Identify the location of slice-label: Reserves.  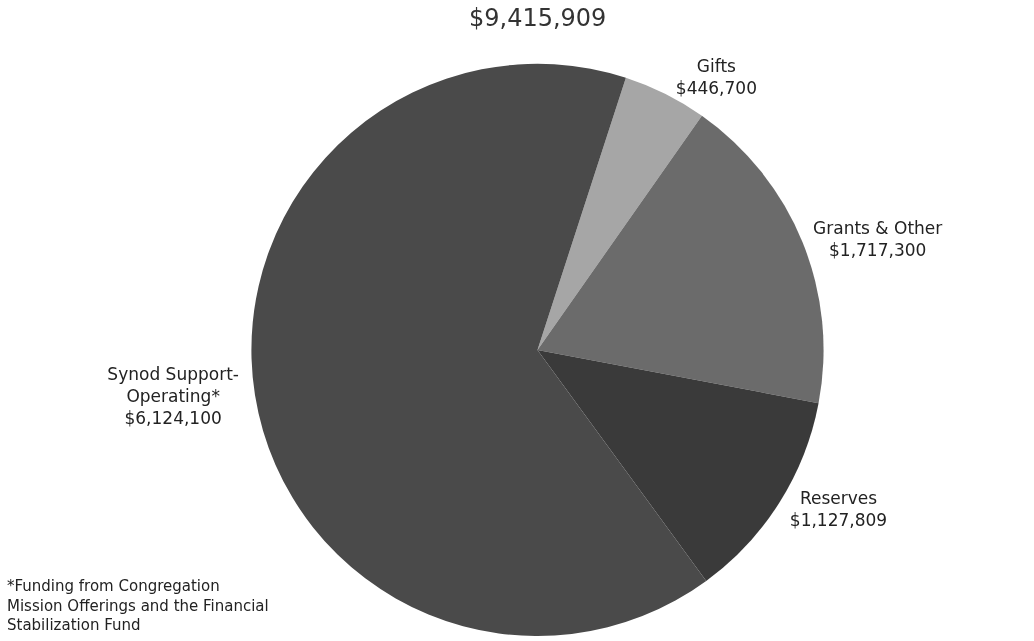
(838, 497).